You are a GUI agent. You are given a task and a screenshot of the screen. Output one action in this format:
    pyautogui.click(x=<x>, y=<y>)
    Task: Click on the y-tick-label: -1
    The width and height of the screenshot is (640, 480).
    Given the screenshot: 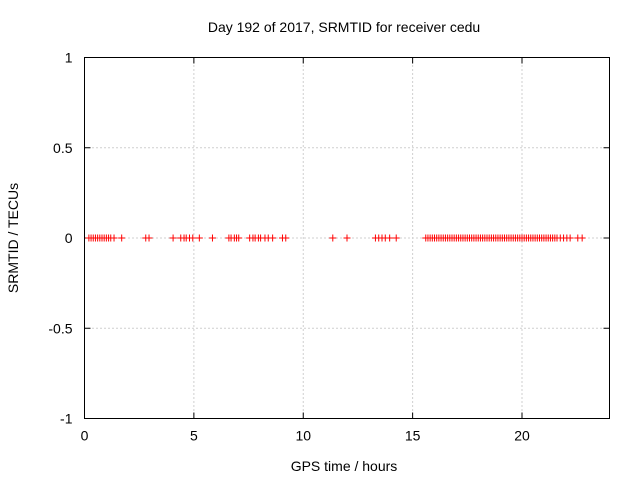 What is the action you would take?
    pyautogui.click(x=66, y=419)
    